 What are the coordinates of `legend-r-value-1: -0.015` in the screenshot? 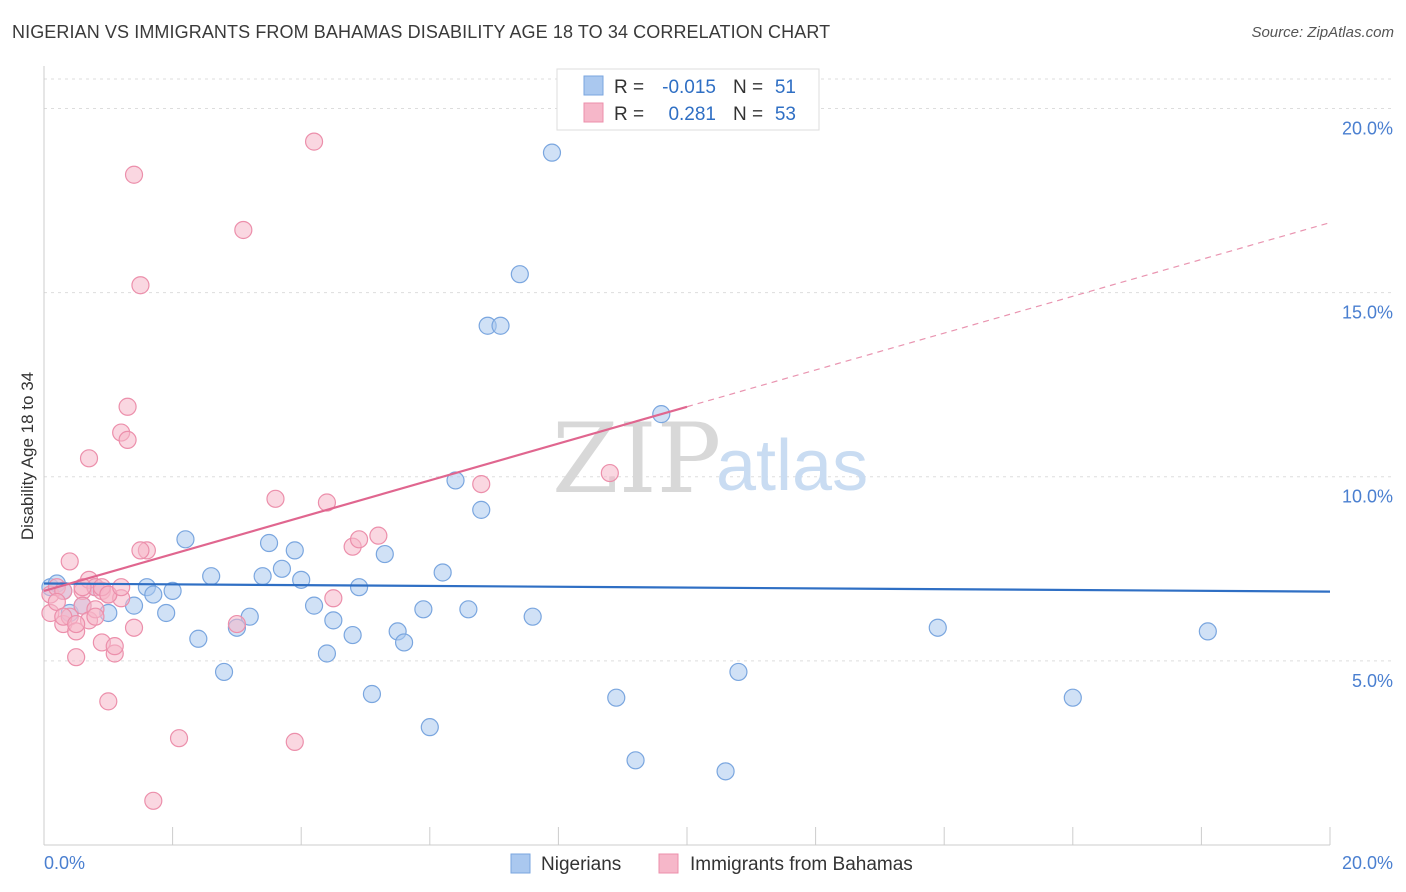 It's located at (689, 87).